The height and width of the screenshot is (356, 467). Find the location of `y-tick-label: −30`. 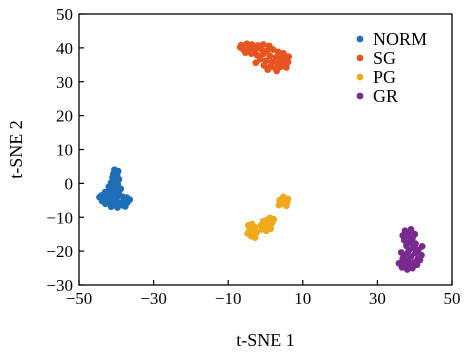

y-tick-label: −30 is located at coordinates (59, 285).